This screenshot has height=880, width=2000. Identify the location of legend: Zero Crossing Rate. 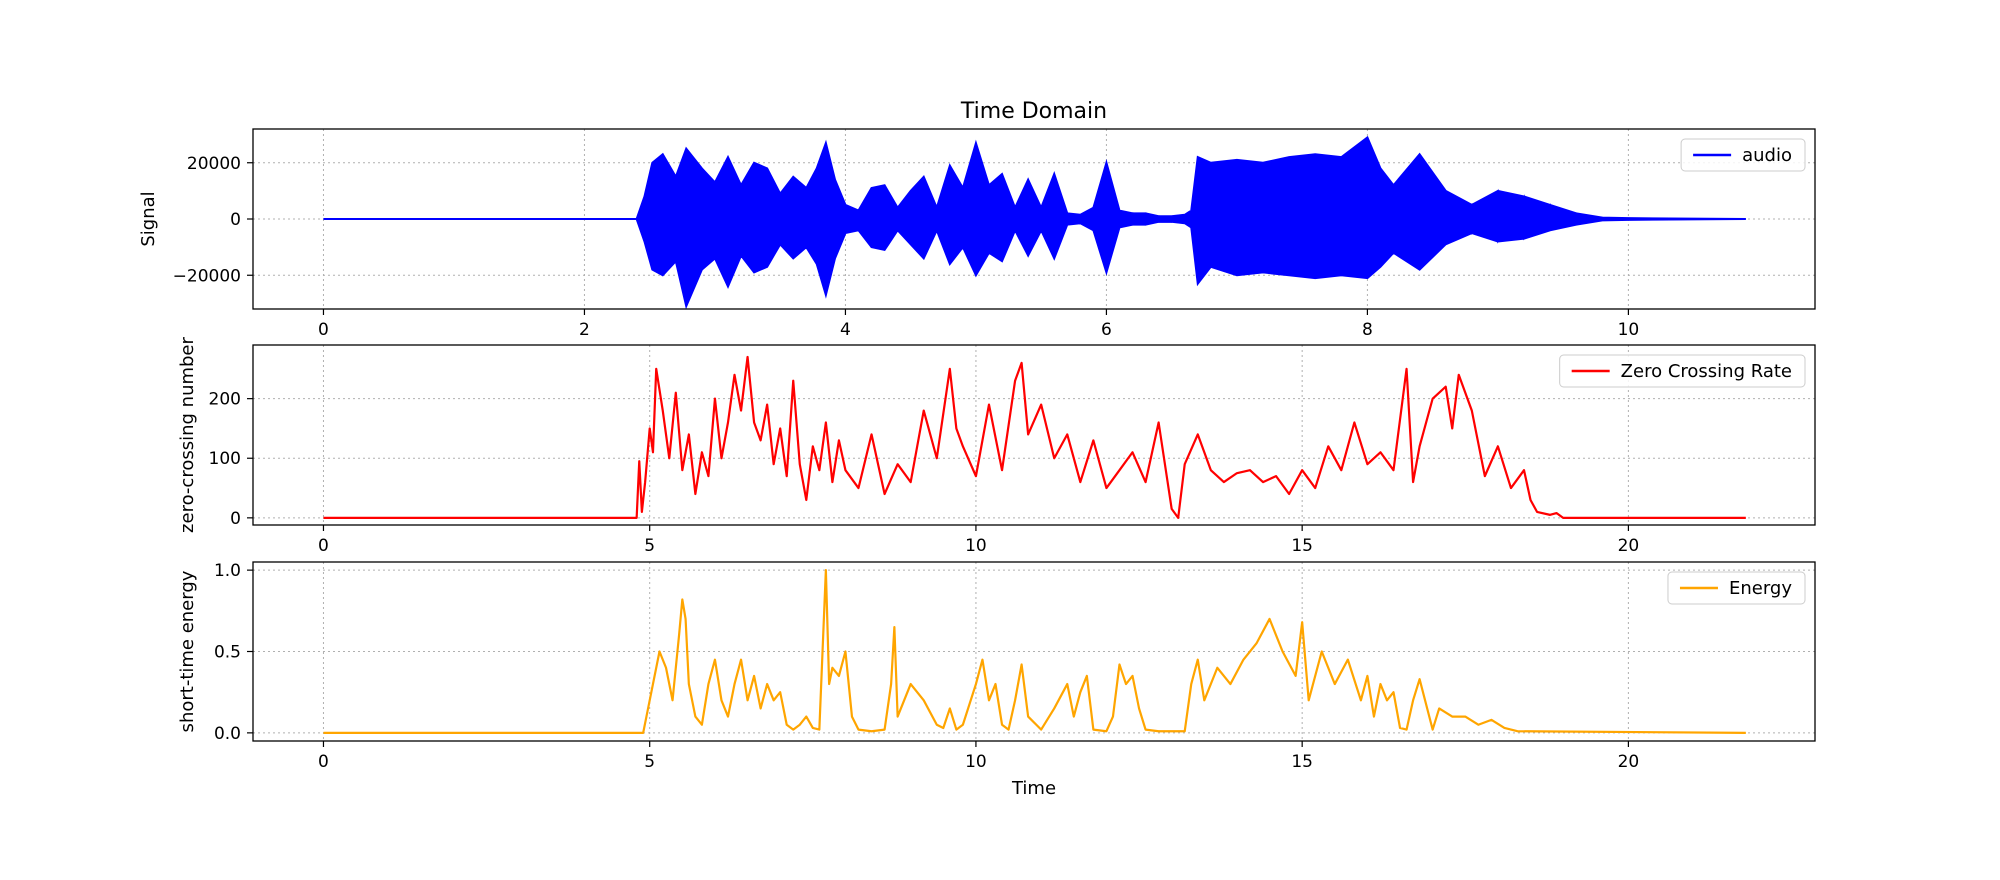
(1682, 371).